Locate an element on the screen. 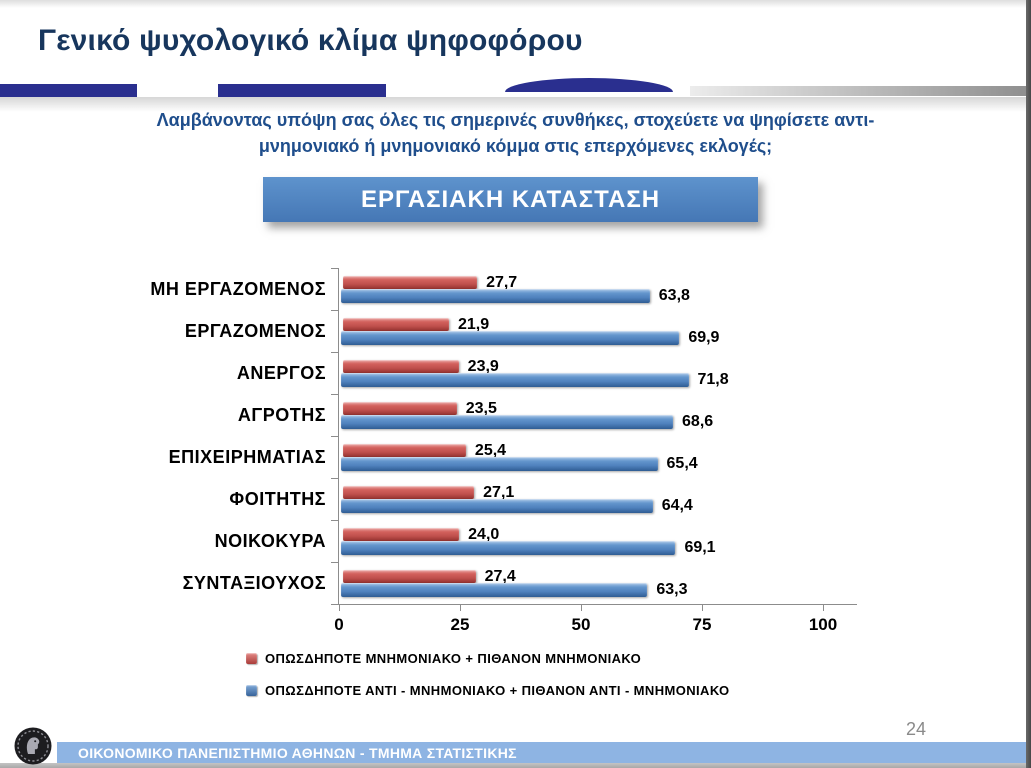 This screenshot has width=1031, height=768. bar-value-label: 65,4 is located at coordinates (682, 463).